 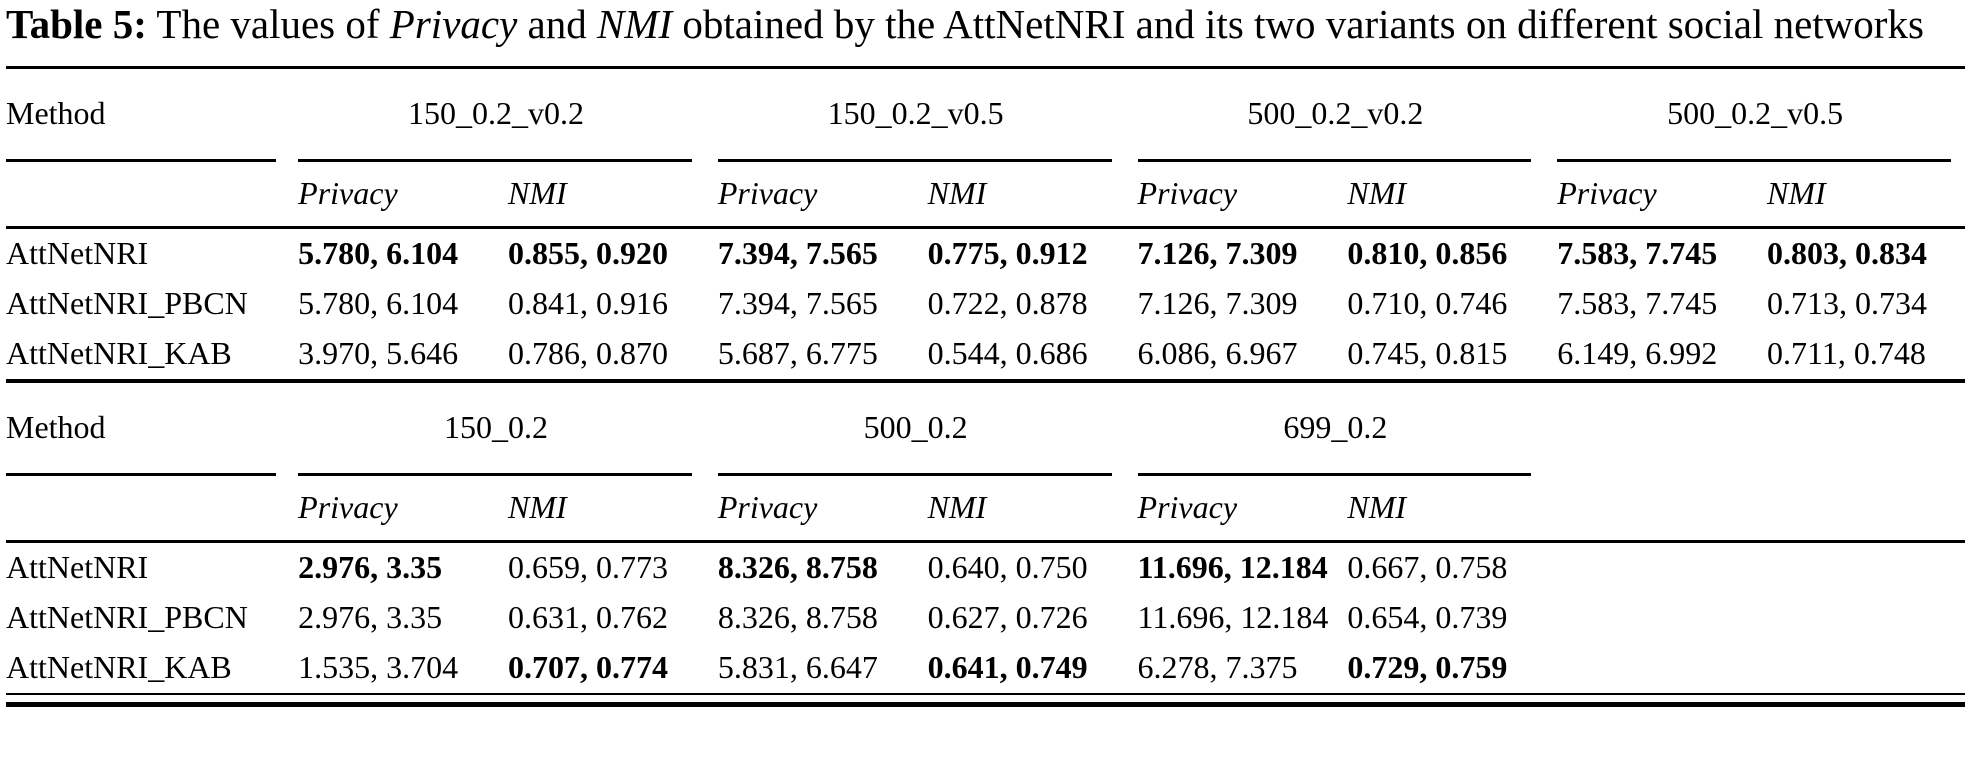 What do you see at coordinates (587, 617) in the screenshot?
I see `value-cell: 0.631, 0.762` at bounding box center [587, 617].